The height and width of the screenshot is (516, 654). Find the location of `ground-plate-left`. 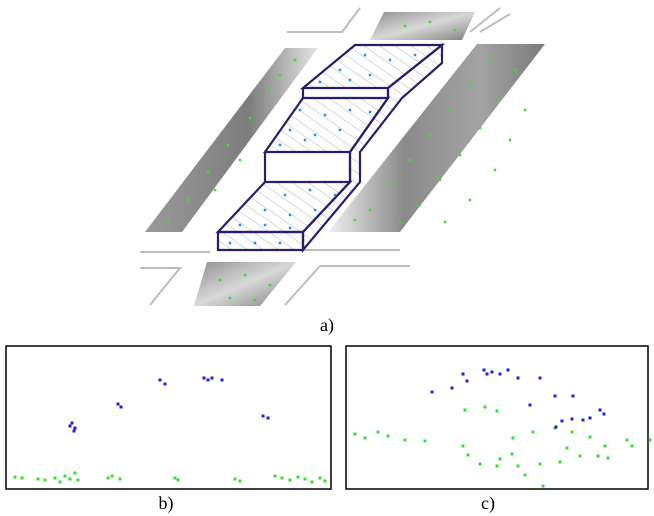

ground-plate-left is located at coordinates (231, 140).